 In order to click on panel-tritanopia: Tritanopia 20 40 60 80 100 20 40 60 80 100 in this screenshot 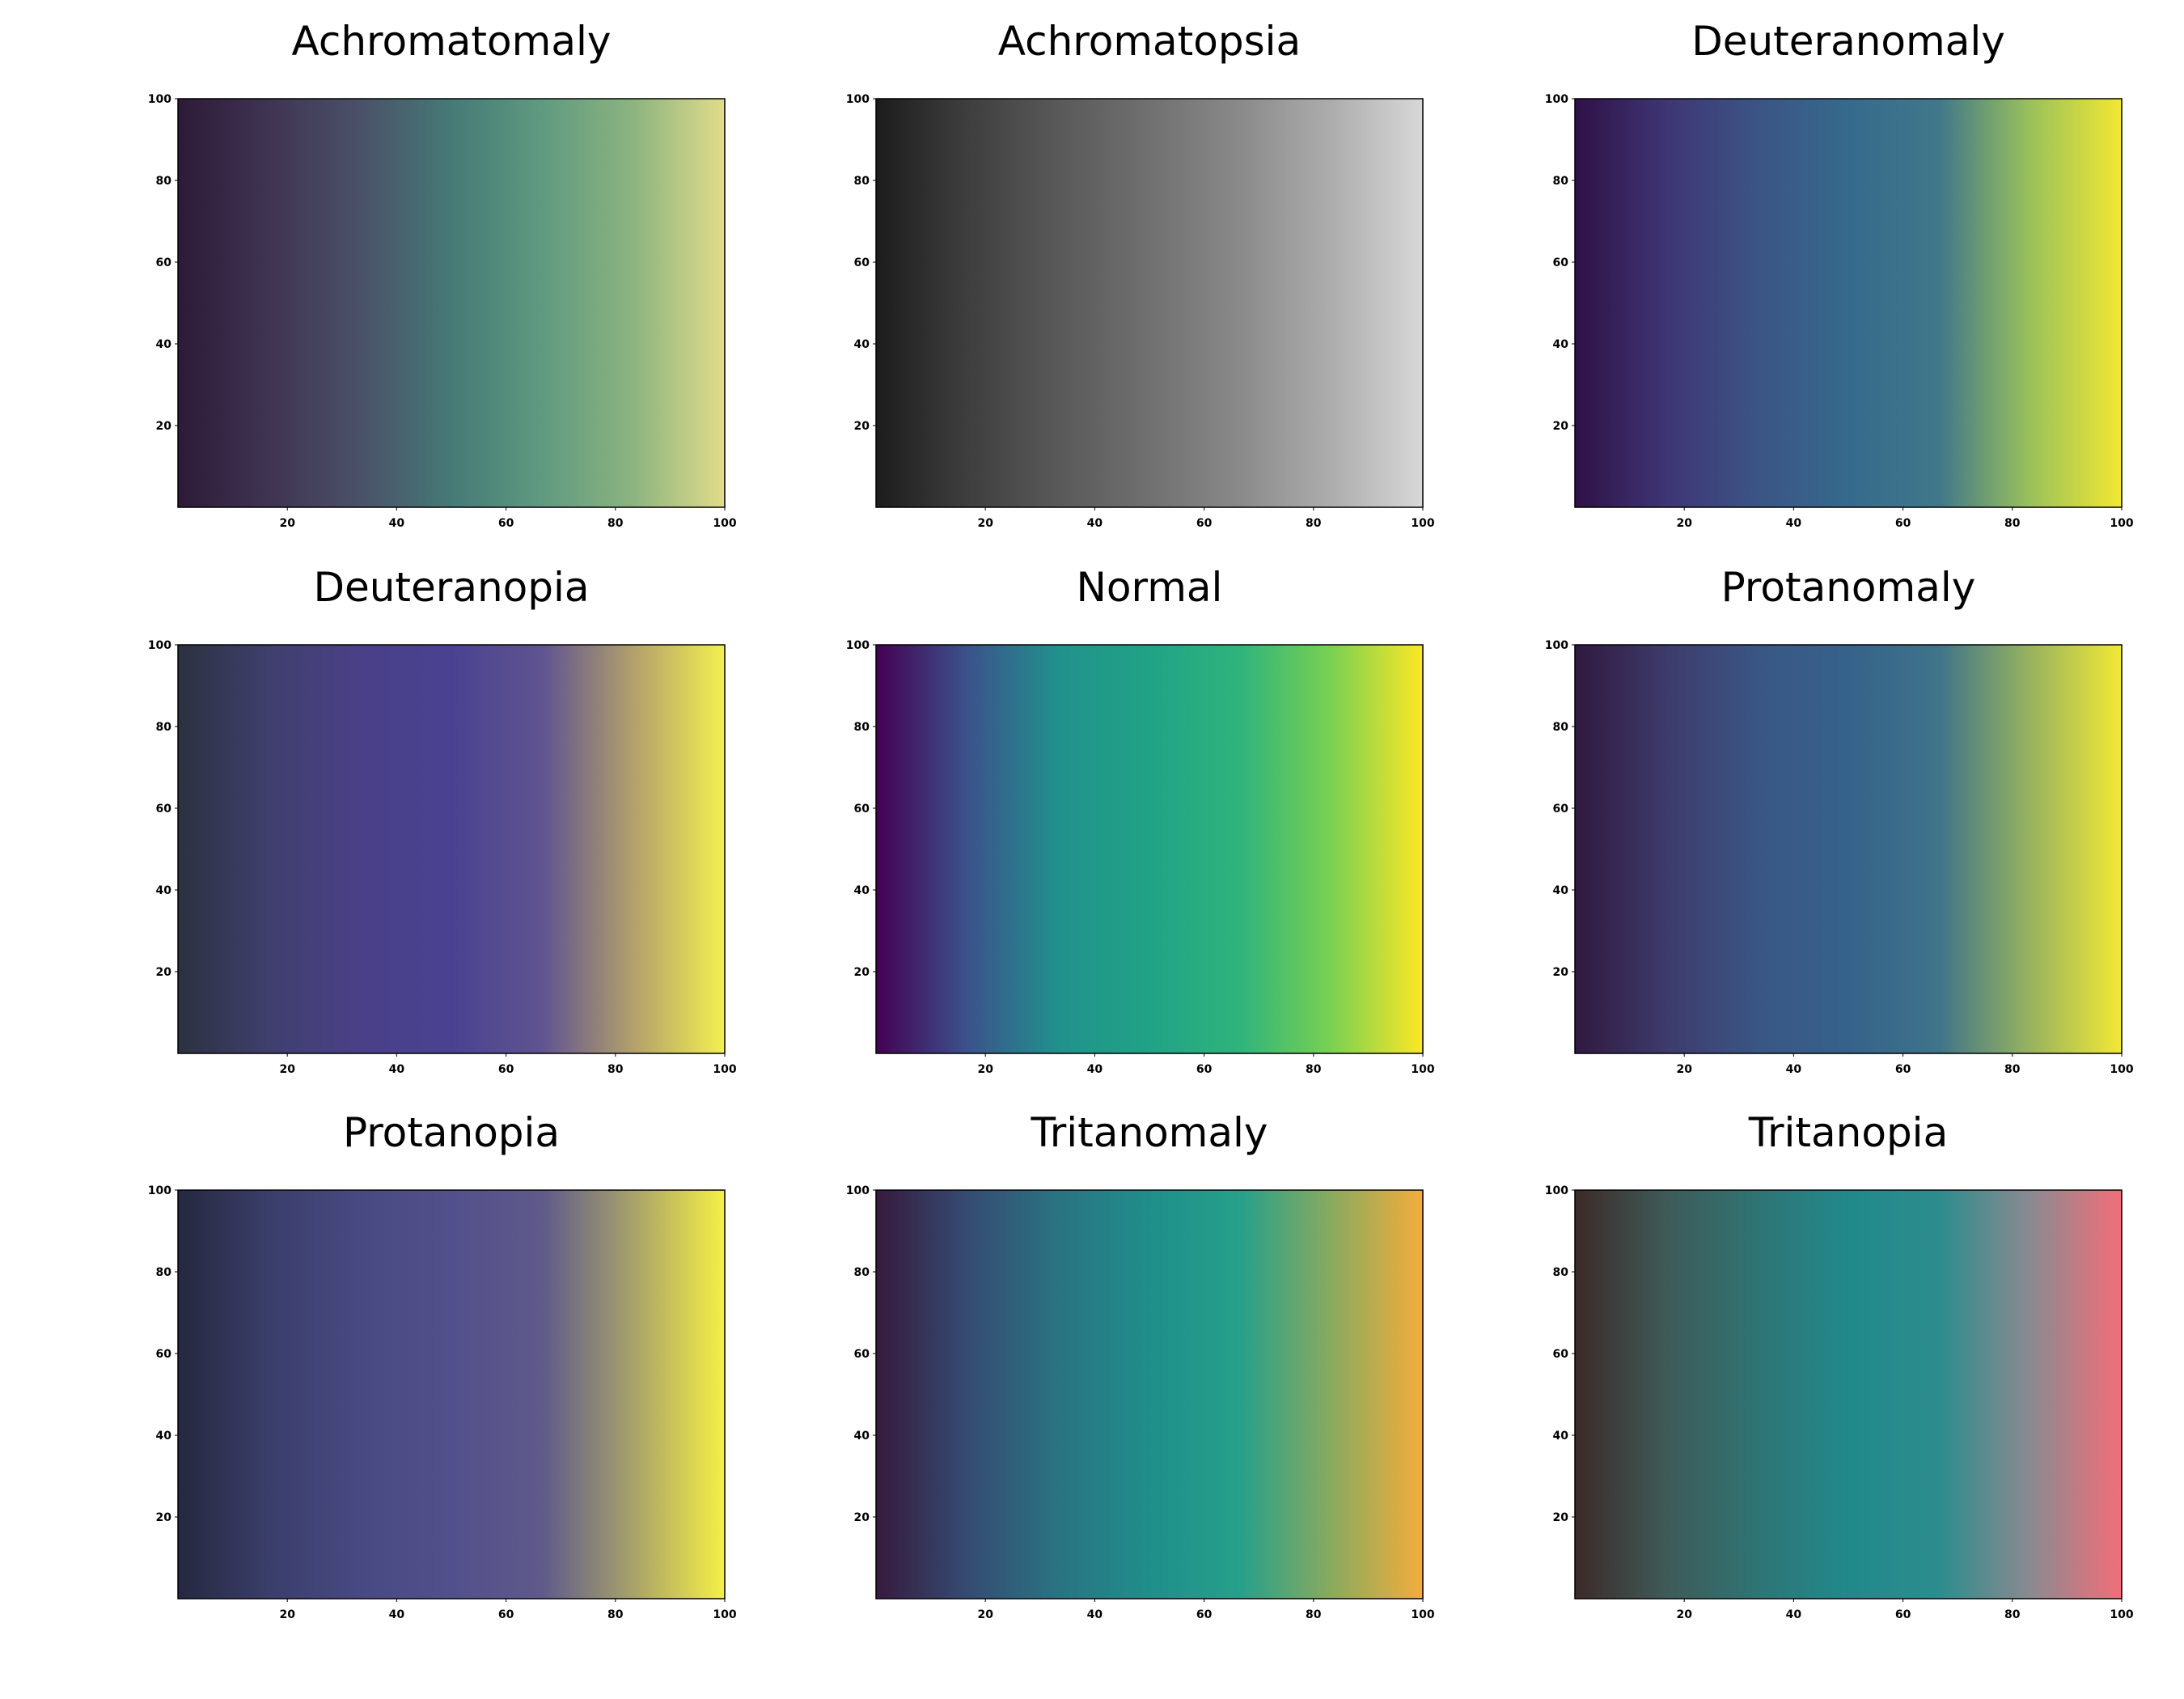, I will do `click(1840, 1365)`.